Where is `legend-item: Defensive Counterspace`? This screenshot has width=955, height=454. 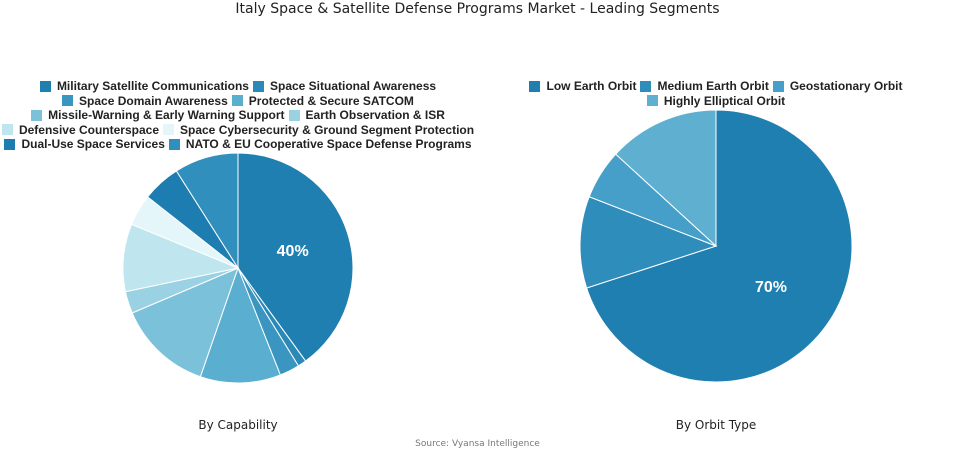
legend-item: Defensive Counterspace is located at coordinates (80, 130).